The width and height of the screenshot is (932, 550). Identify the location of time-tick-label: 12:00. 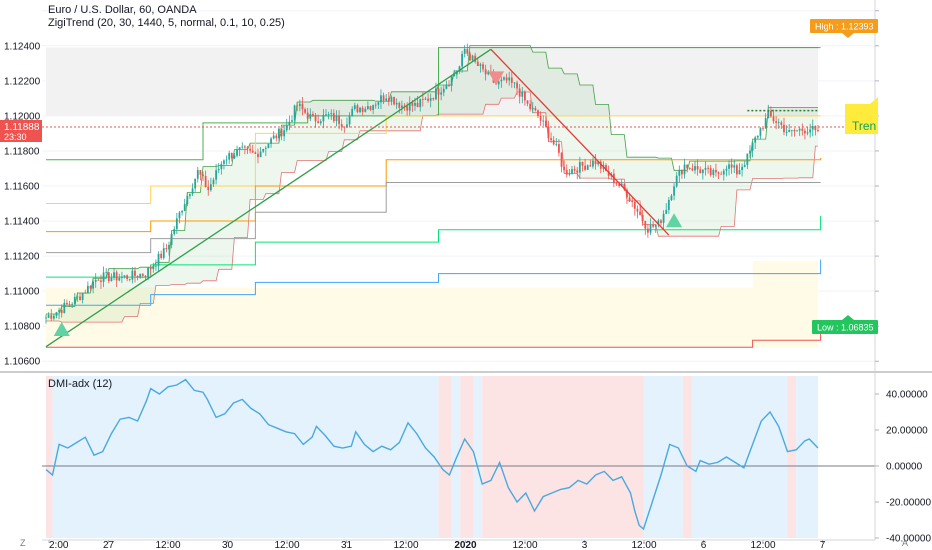
(405, 545).